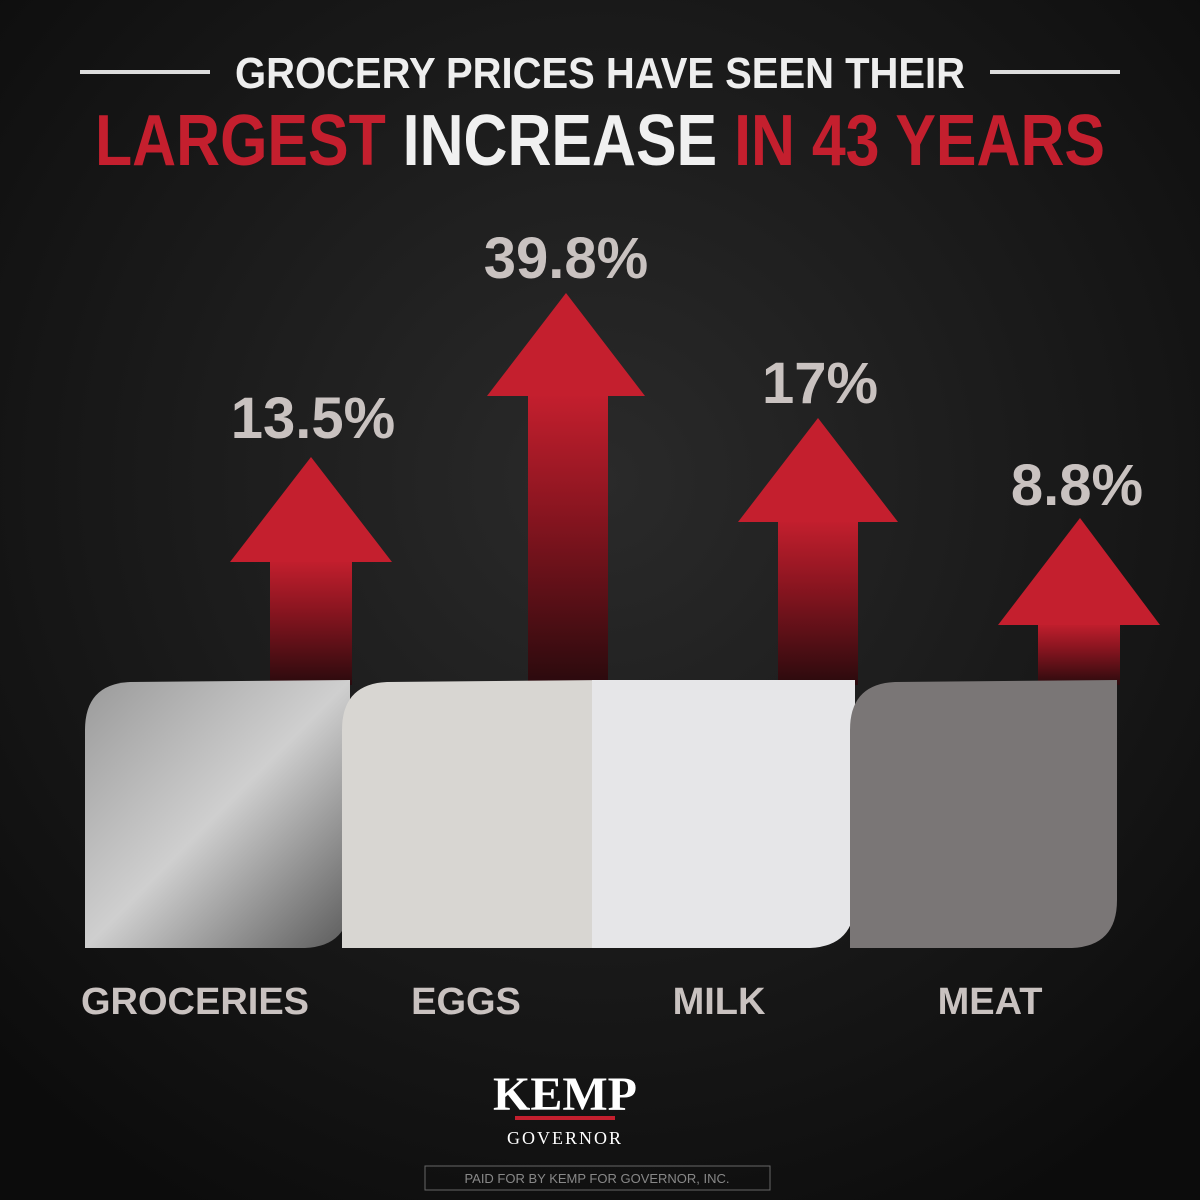 Image resolution: width=1200 pixels, height=1200 pixels. I want to click on logo-office: GOVERNOR, so click(565, 1138).